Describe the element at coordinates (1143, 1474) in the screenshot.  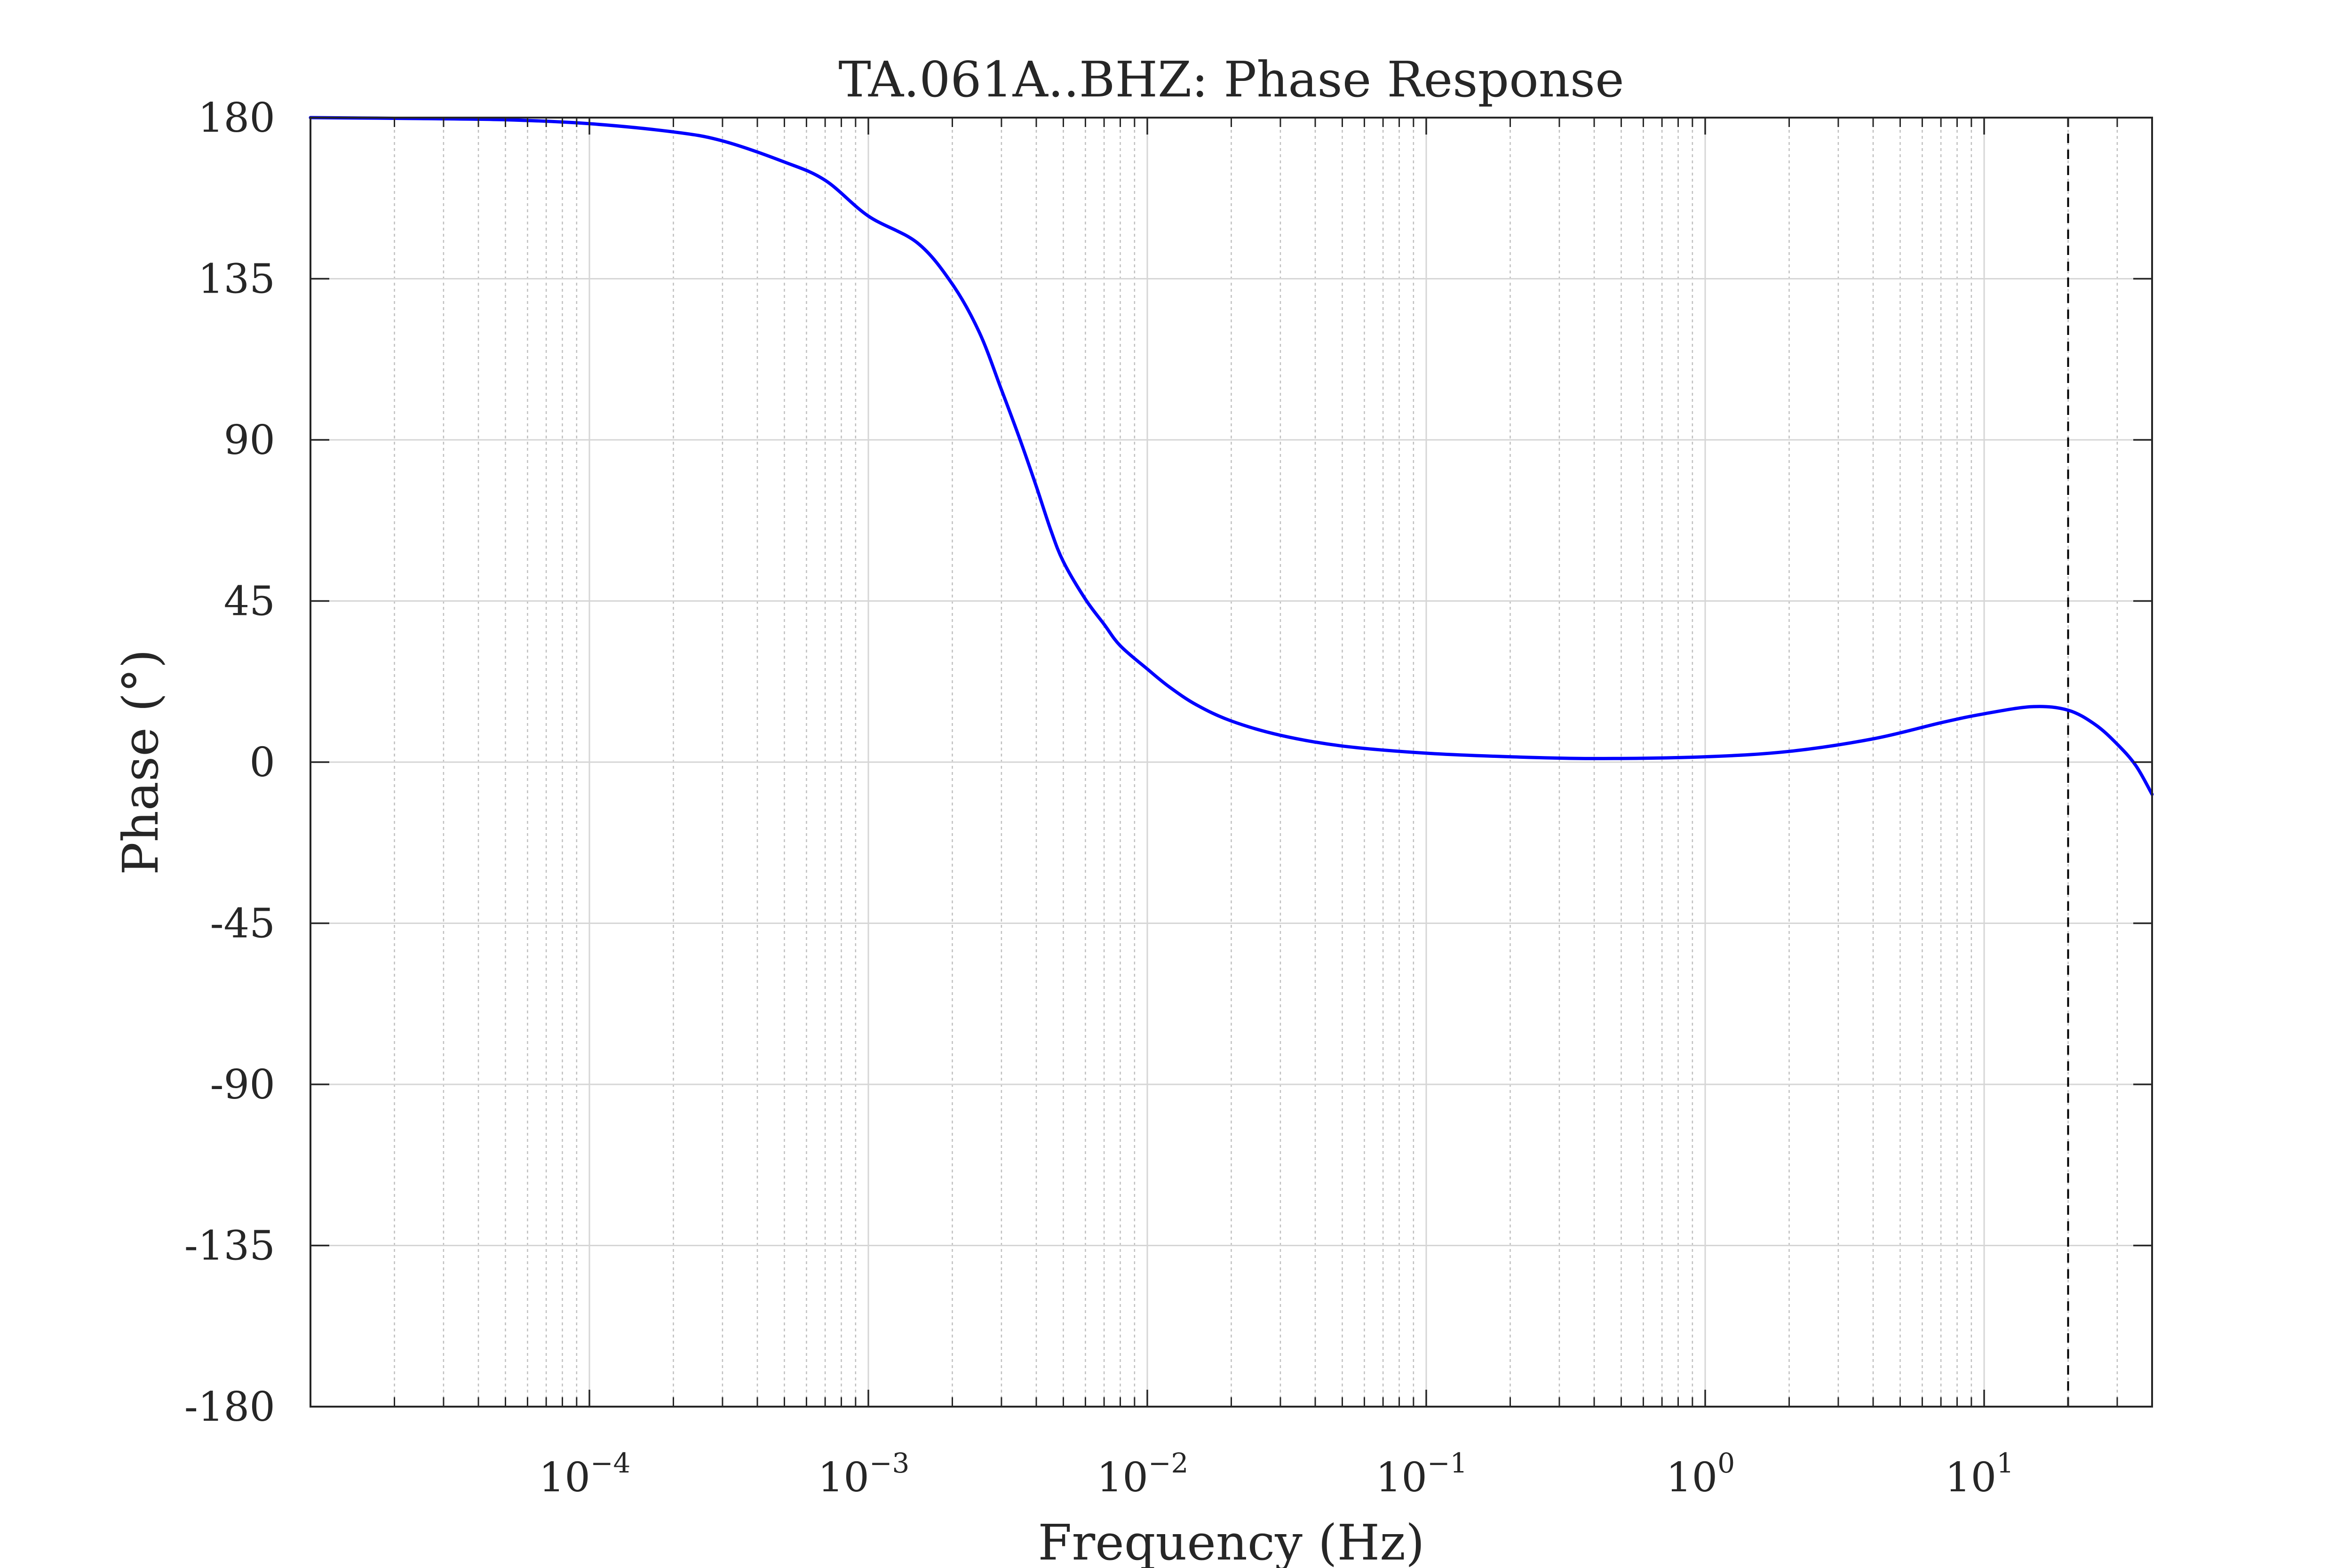
I see `x-tick-label: 10⁻²` at that location.